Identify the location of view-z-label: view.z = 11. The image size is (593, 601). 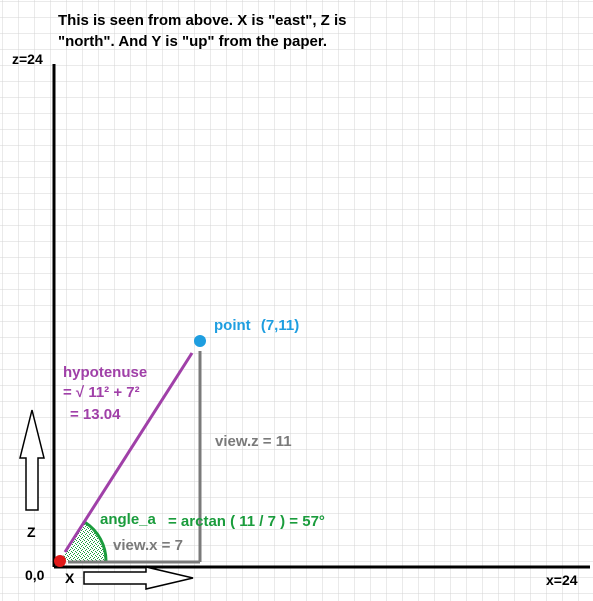
(253, 441).